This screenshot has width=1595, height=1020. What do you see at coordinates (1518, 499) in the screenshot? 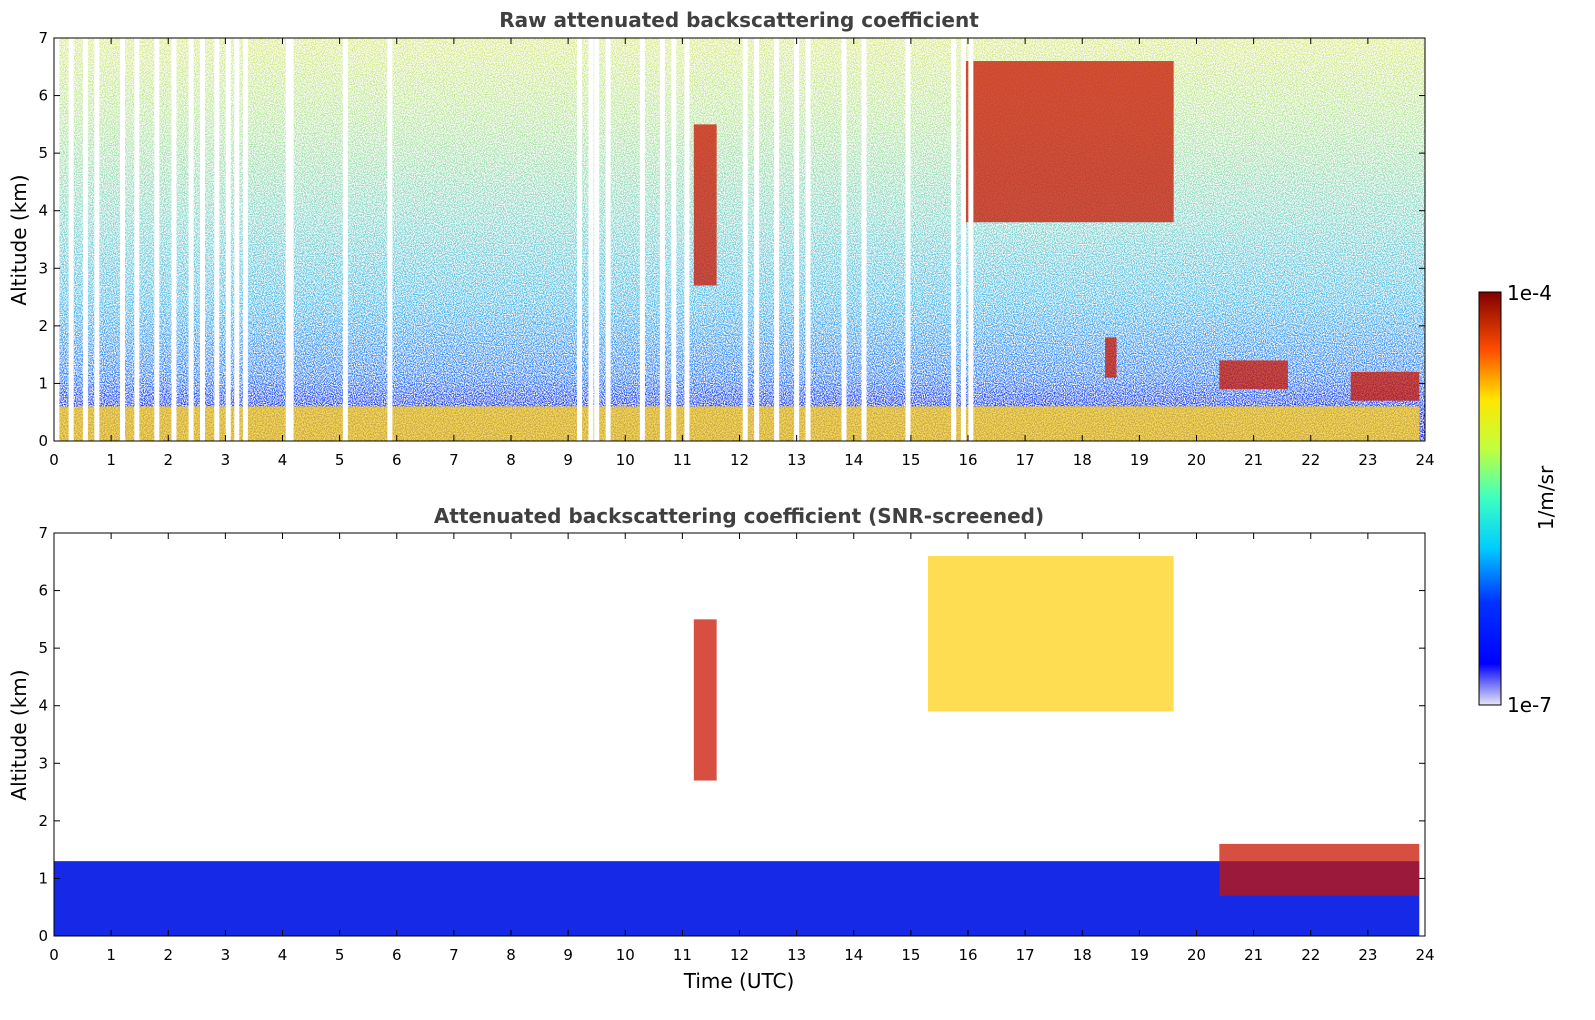
I see `colorbar: 1e-4 1e-7 1/m/sr` at bounding box center [1518, 499].